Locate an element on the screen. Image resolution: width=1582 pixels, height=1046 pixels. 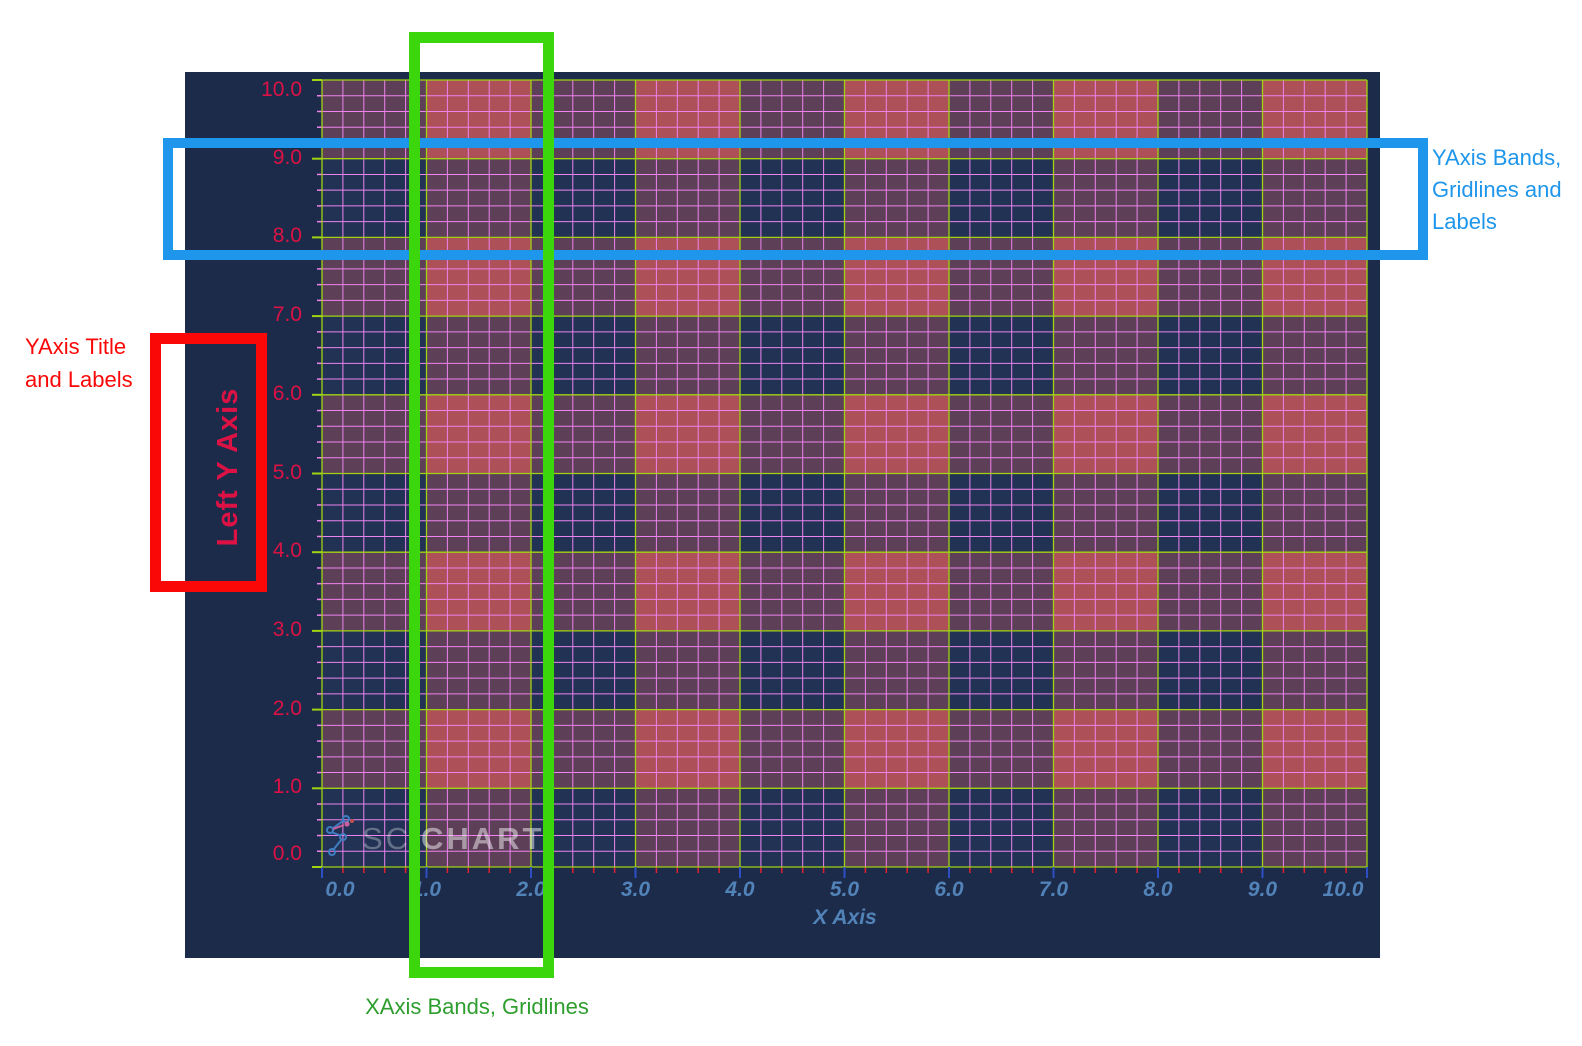
x-axis-title: X Axis is located at coordinates (845, 917).